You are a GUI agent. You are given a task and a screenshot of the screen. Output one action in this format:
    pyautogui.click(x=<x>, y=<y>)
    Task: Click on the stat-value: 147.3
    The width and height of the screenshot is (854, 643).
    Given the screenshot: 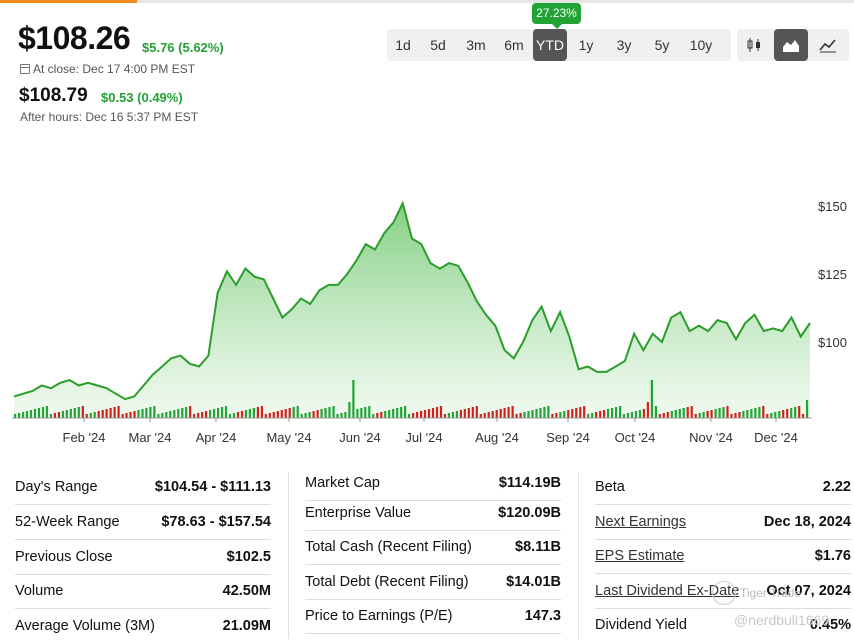 What is the action you would take?
    pyautogui.click(x=542, y=616)
    